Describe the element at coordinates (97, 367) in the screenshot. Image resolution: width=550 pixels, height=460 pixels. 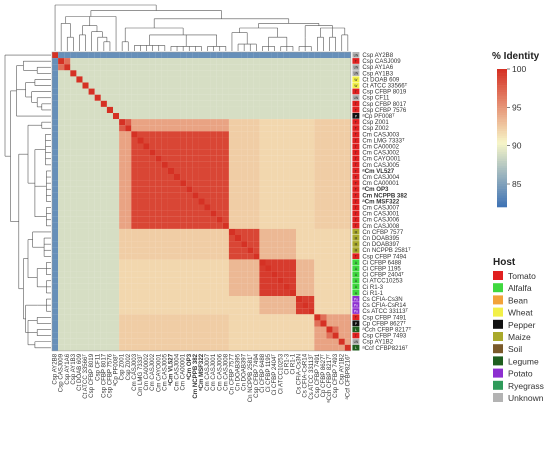
I see `column-label: Csp CF11` at that location.